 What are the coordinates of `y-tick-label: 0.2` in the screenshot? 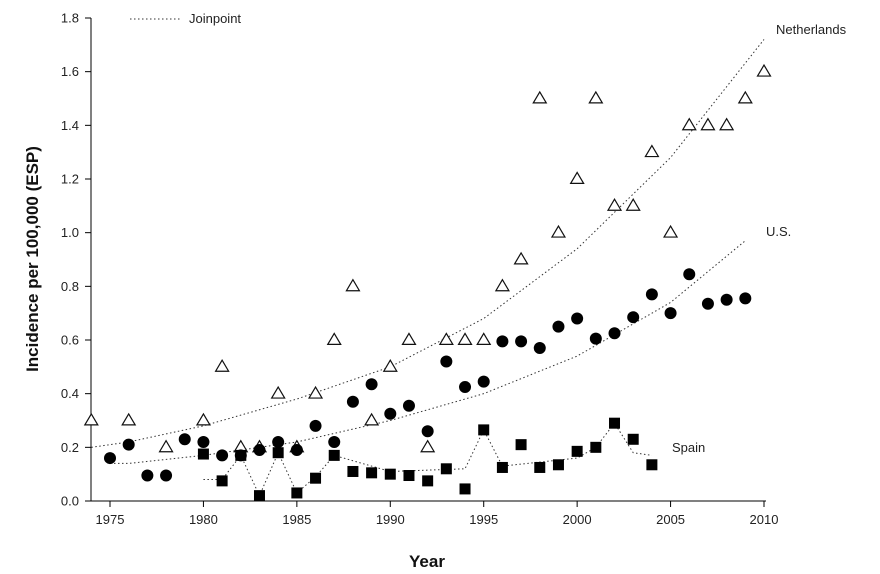 It's located at (70, 447).